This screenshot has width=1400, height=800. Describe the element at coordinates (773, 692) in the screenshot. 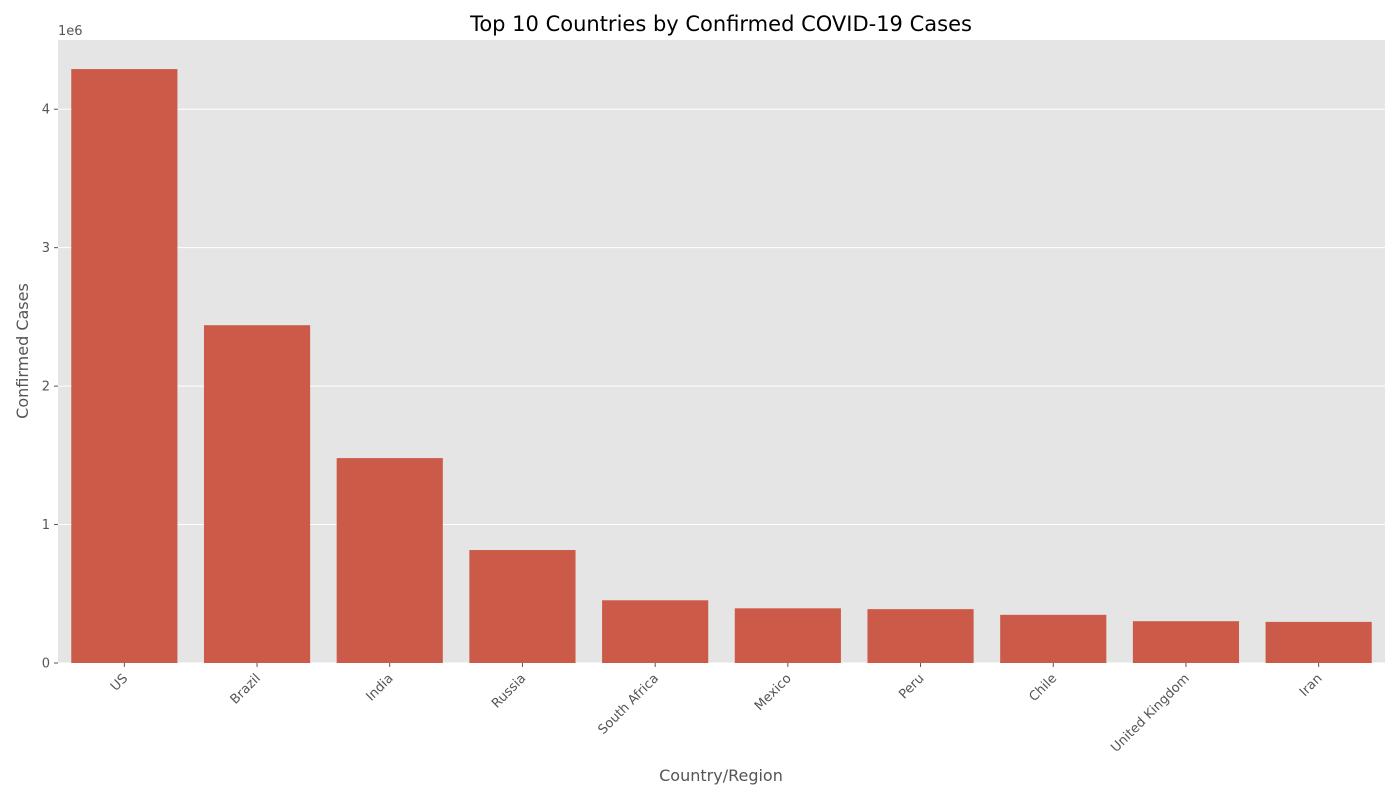

I see `x-tick-label: Mexico` at that location.